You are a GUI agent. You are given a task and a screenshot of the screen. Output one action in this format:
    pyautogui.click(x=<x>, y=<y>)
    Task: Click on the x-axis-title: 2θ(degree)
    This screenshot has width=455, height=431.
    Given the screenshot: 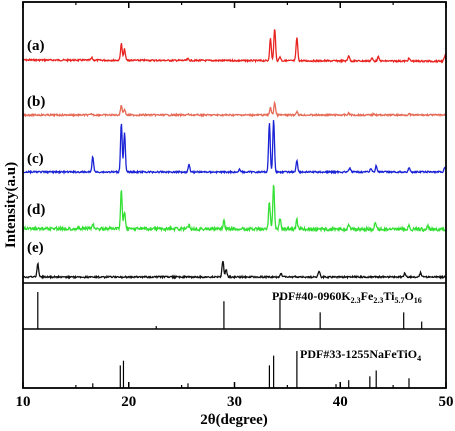 What is the action you would take?
    pyautogui.click(x=234, y=420)
    